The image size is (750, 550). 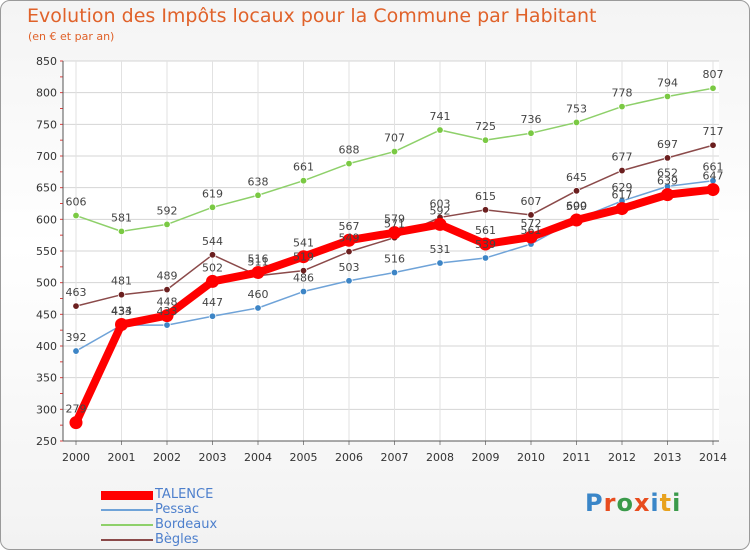 I want to click on data-label-bordeaux: 753, so click(x=576, y=108).